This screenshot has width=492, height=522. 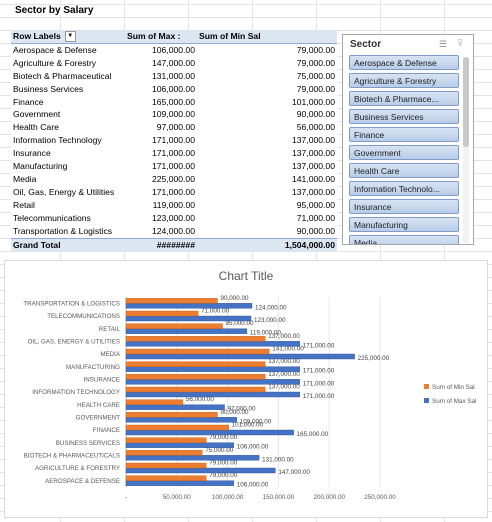 I want to click on pivot-row-min: 101,000.00, so click(x=313, y=101).